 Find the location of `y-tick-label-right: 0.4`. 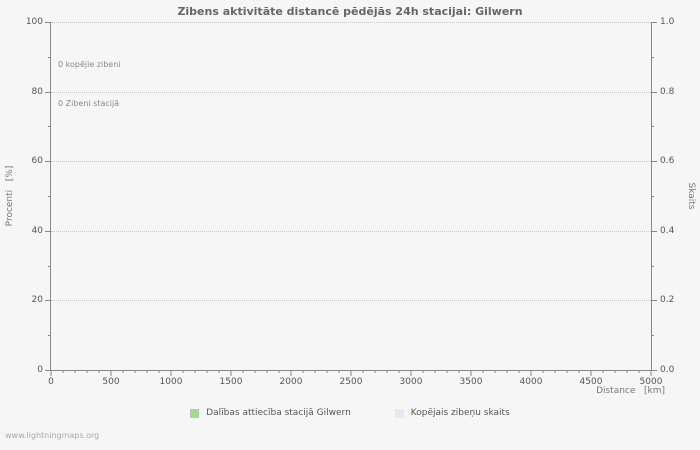

y-tick-label-right: 0.4 is located at coordinates (667, 230).